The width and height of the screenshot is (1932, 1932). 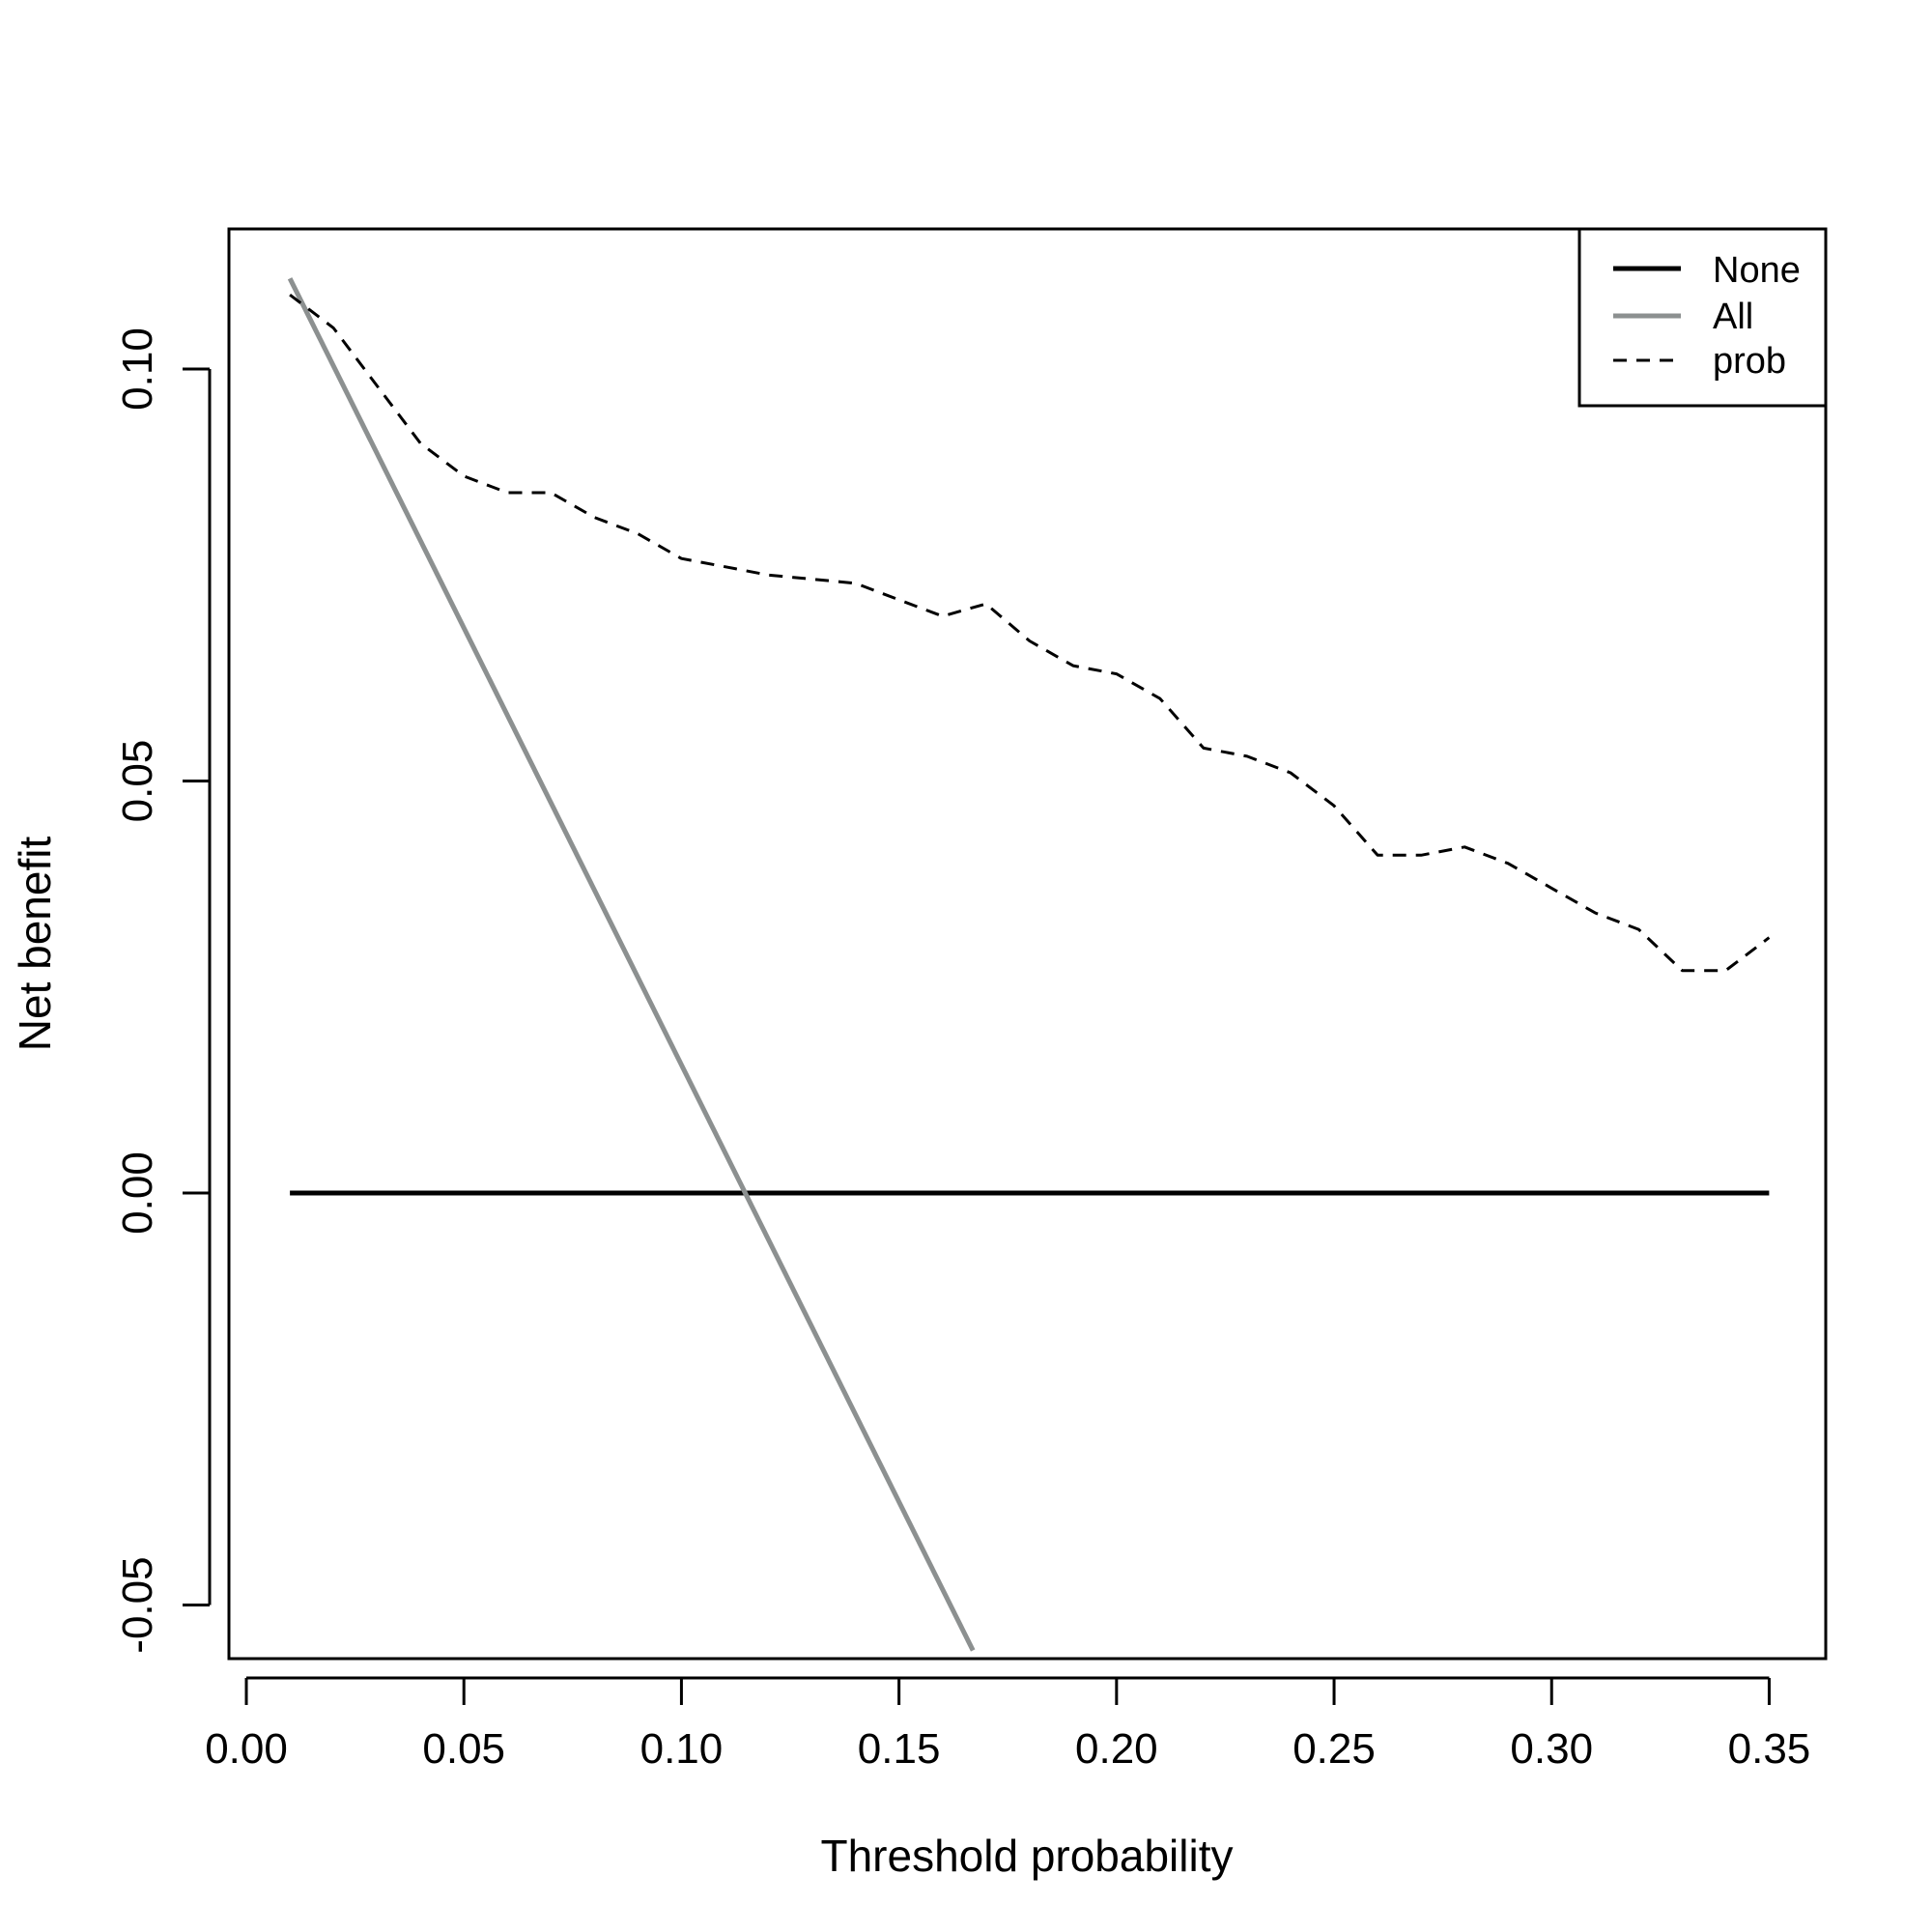 I want to click on legend-label-all: All, so click(x=1733, y=317).